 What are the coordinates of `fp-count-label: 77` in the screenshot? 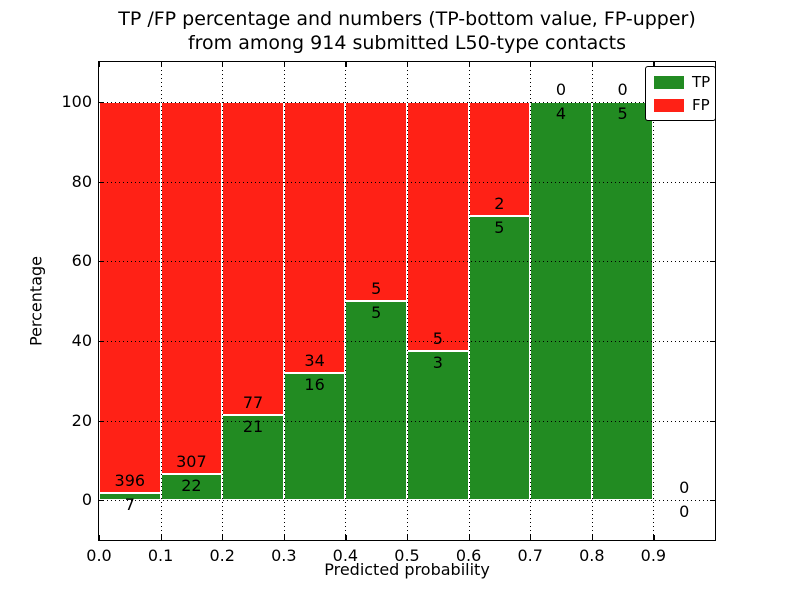 It's located at (253, 402).